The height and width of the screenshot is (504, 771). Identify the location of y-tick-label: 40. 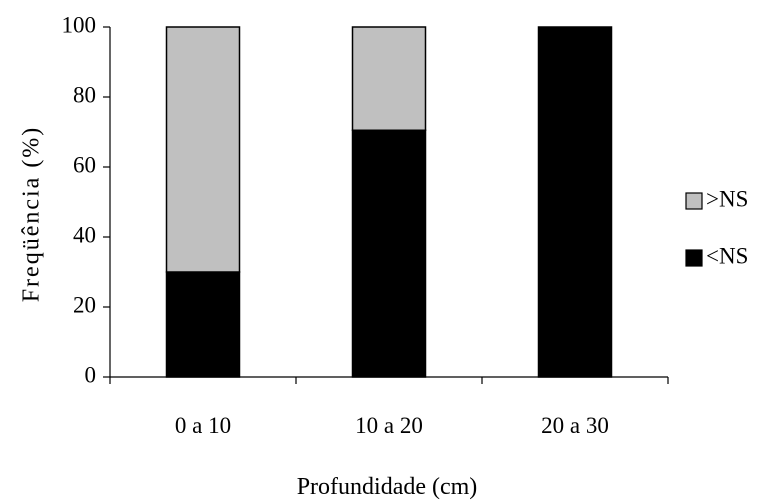
(84, 234).